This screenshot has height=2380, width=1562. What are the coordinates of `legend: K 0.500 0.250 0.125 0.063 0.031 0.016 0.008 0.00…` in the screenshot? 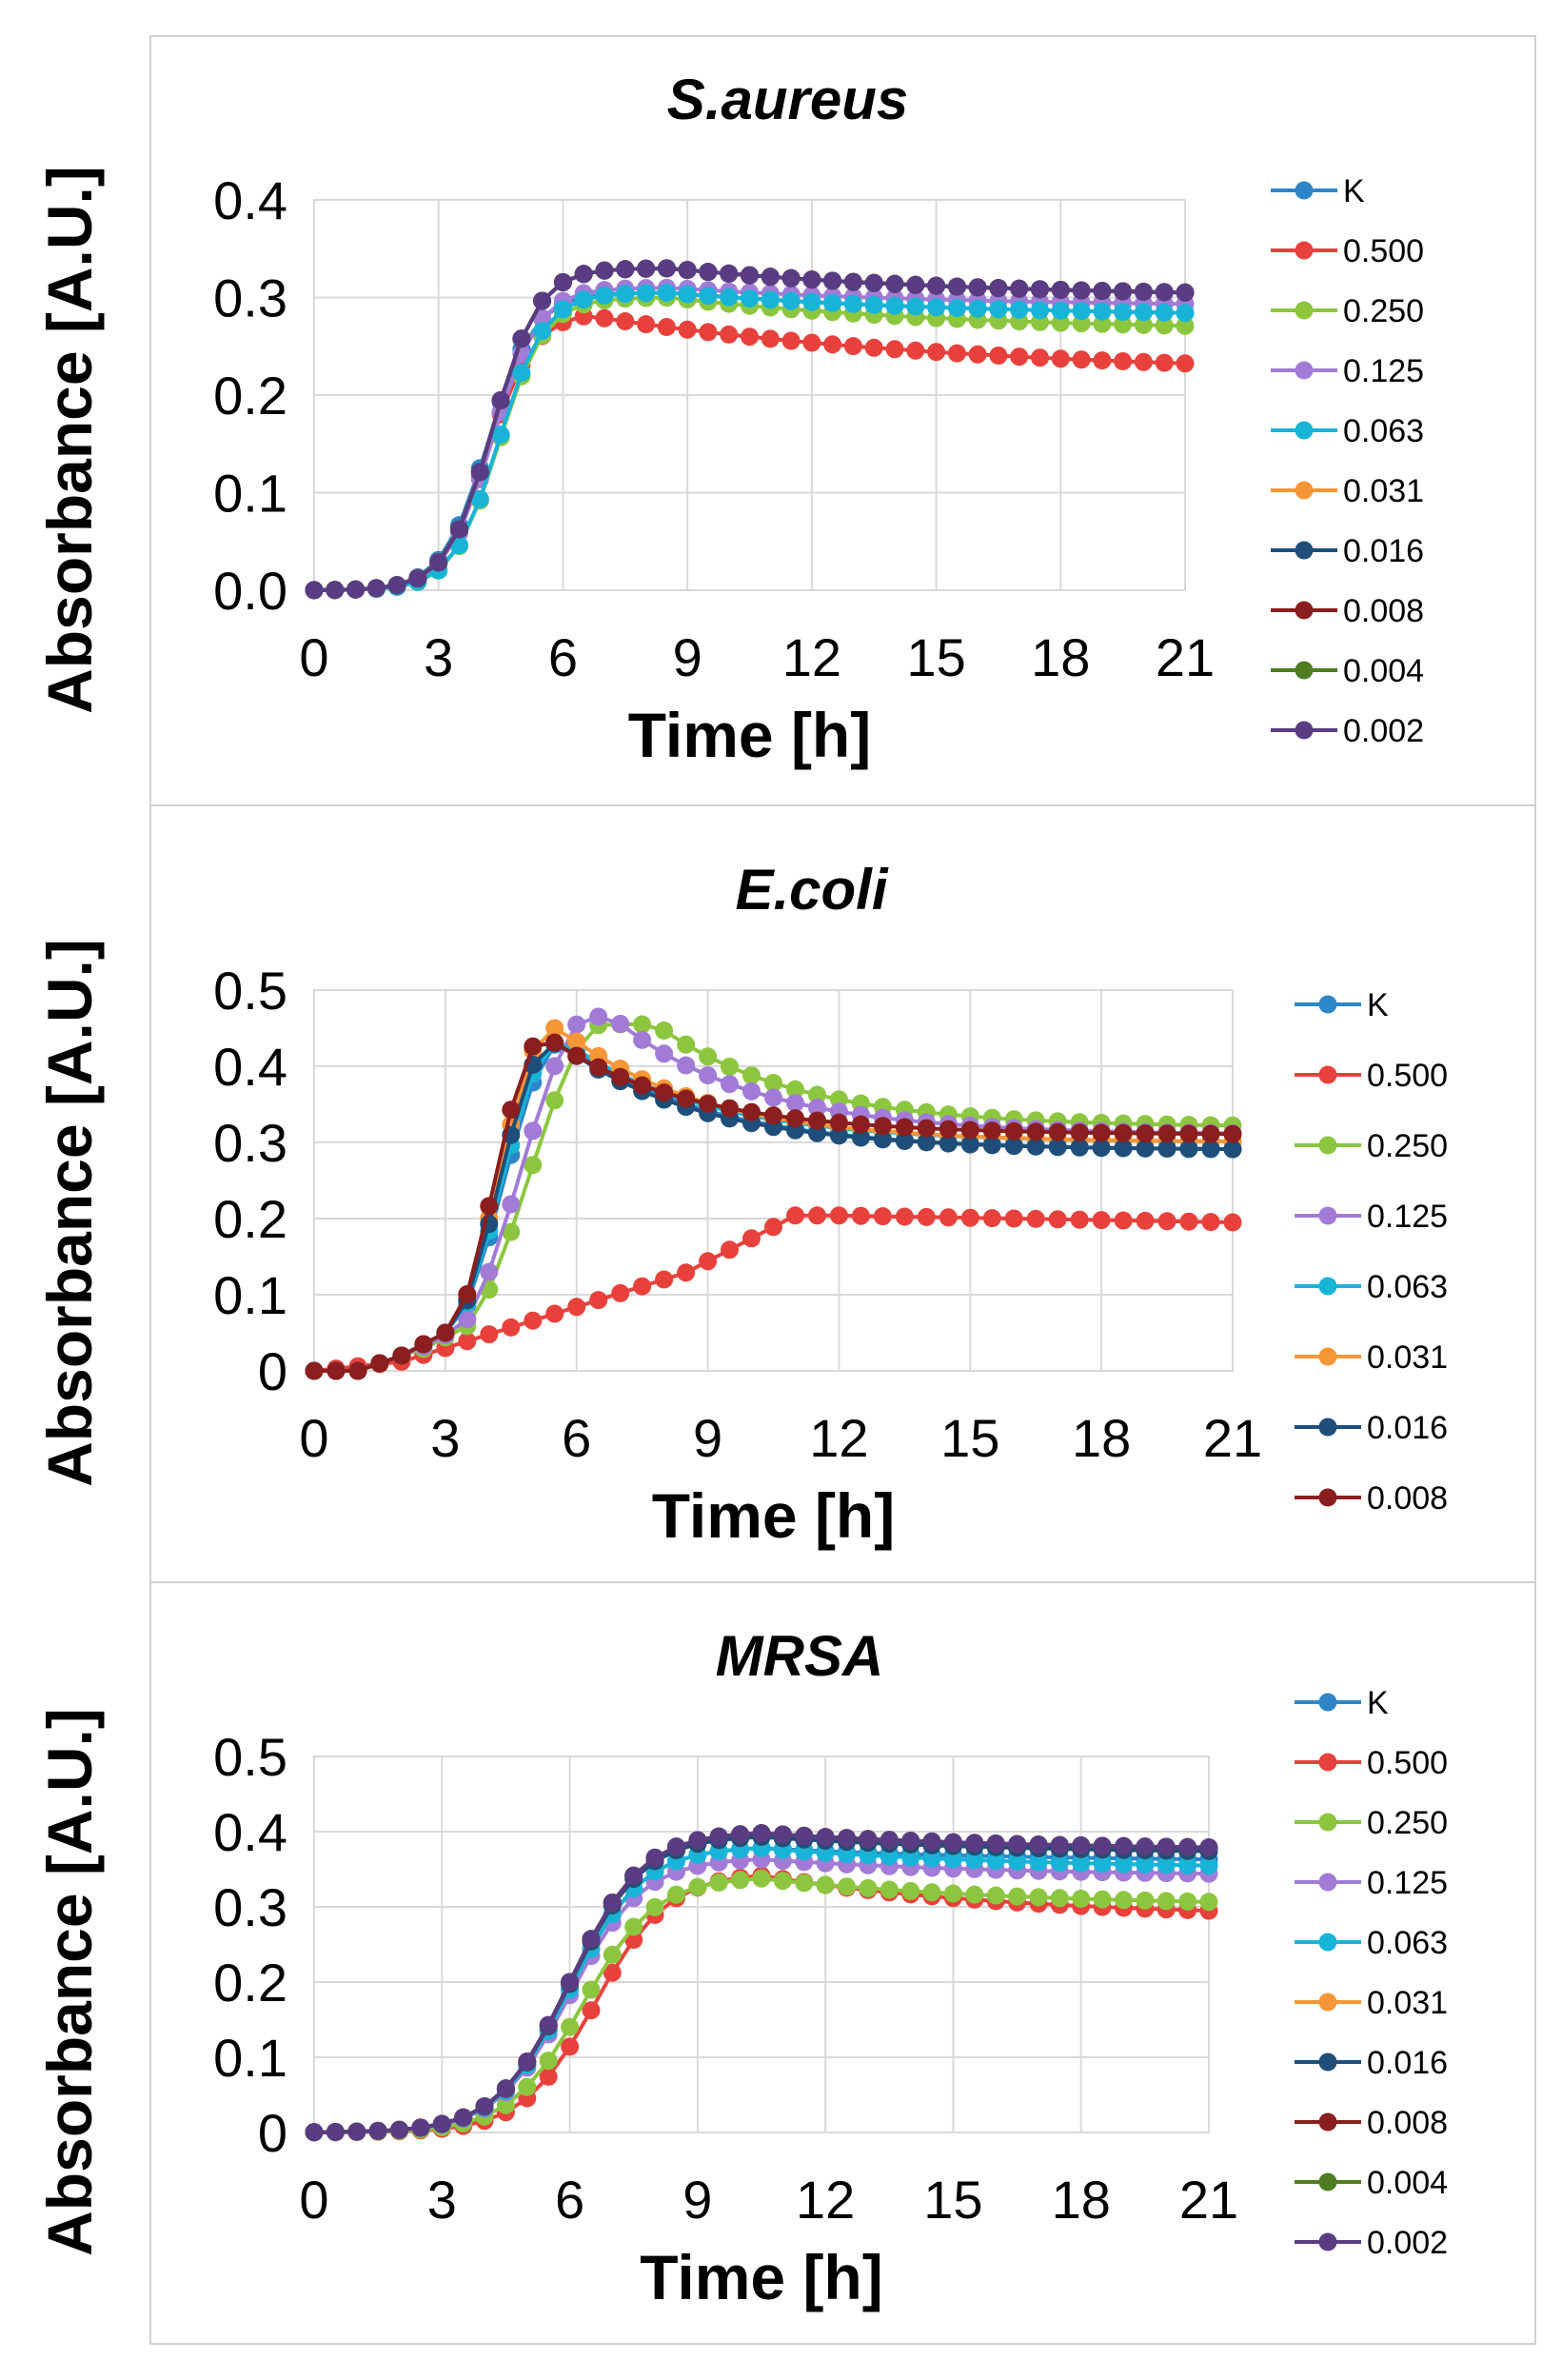 It's located at (1371, 1973).